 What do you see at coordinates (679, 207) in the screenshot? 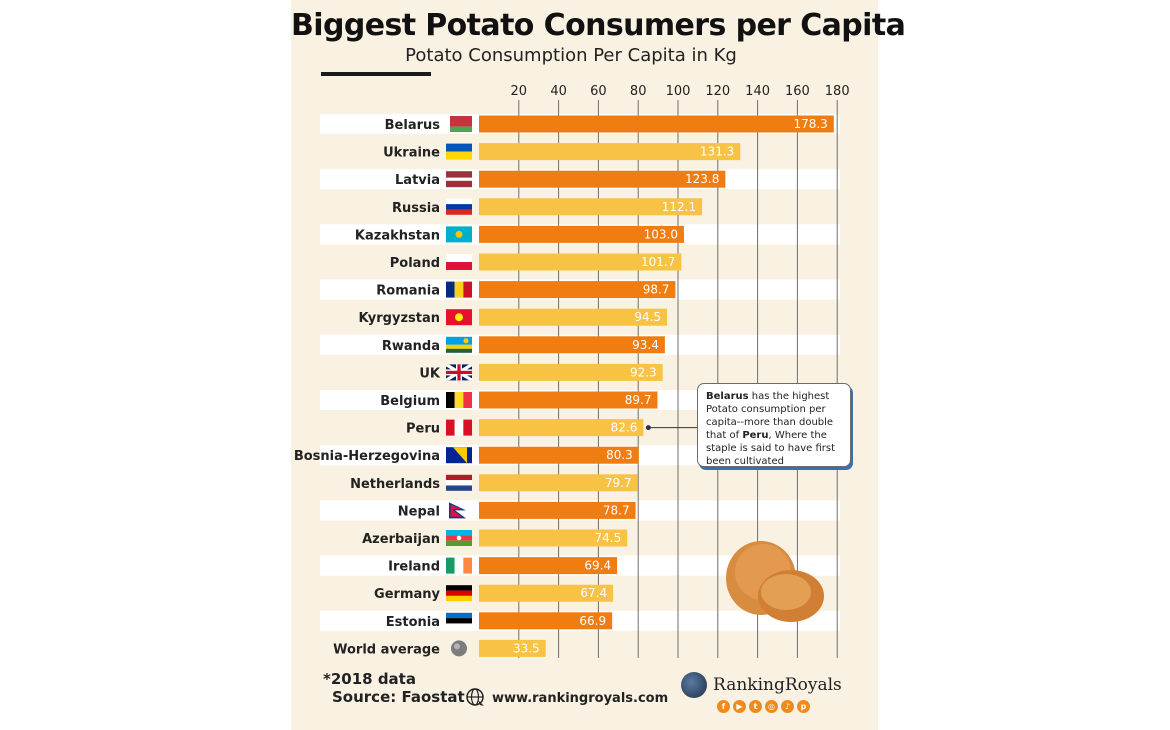
I see `bar-value-label: 112.1` at bounding box center [679, 207].